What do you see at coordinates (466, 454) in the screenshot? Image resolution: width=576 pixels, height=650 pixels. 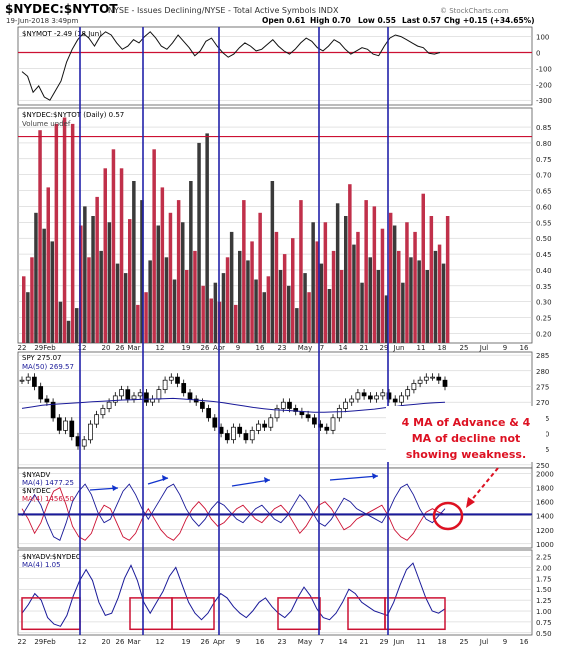 I see `annotation-line-3: showing weakness.` at bounding box center [466, 454].